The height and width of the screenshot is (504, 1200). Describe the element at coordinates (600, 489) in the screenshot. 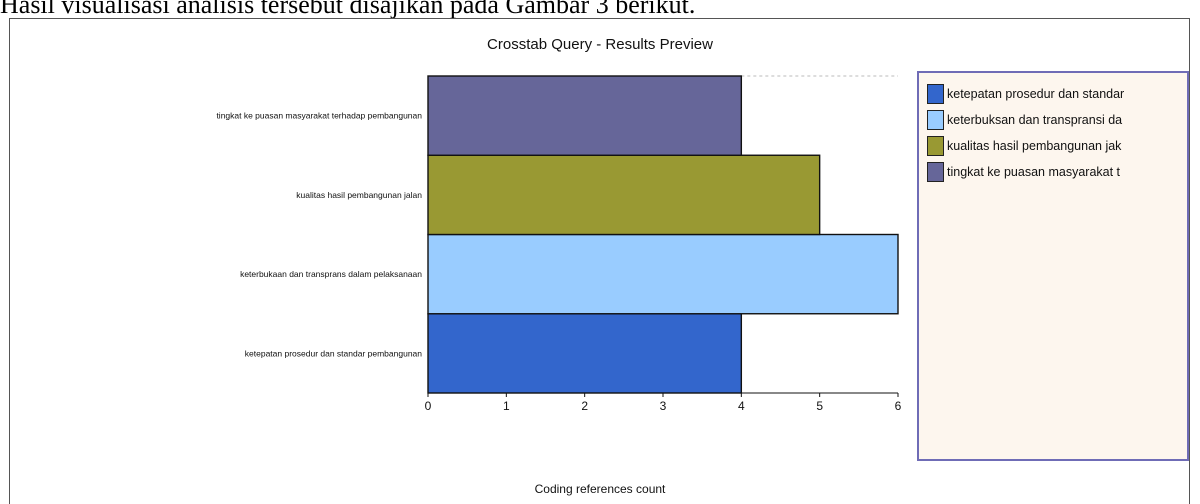

I see `x-axis-label: Coding references count` at that location.